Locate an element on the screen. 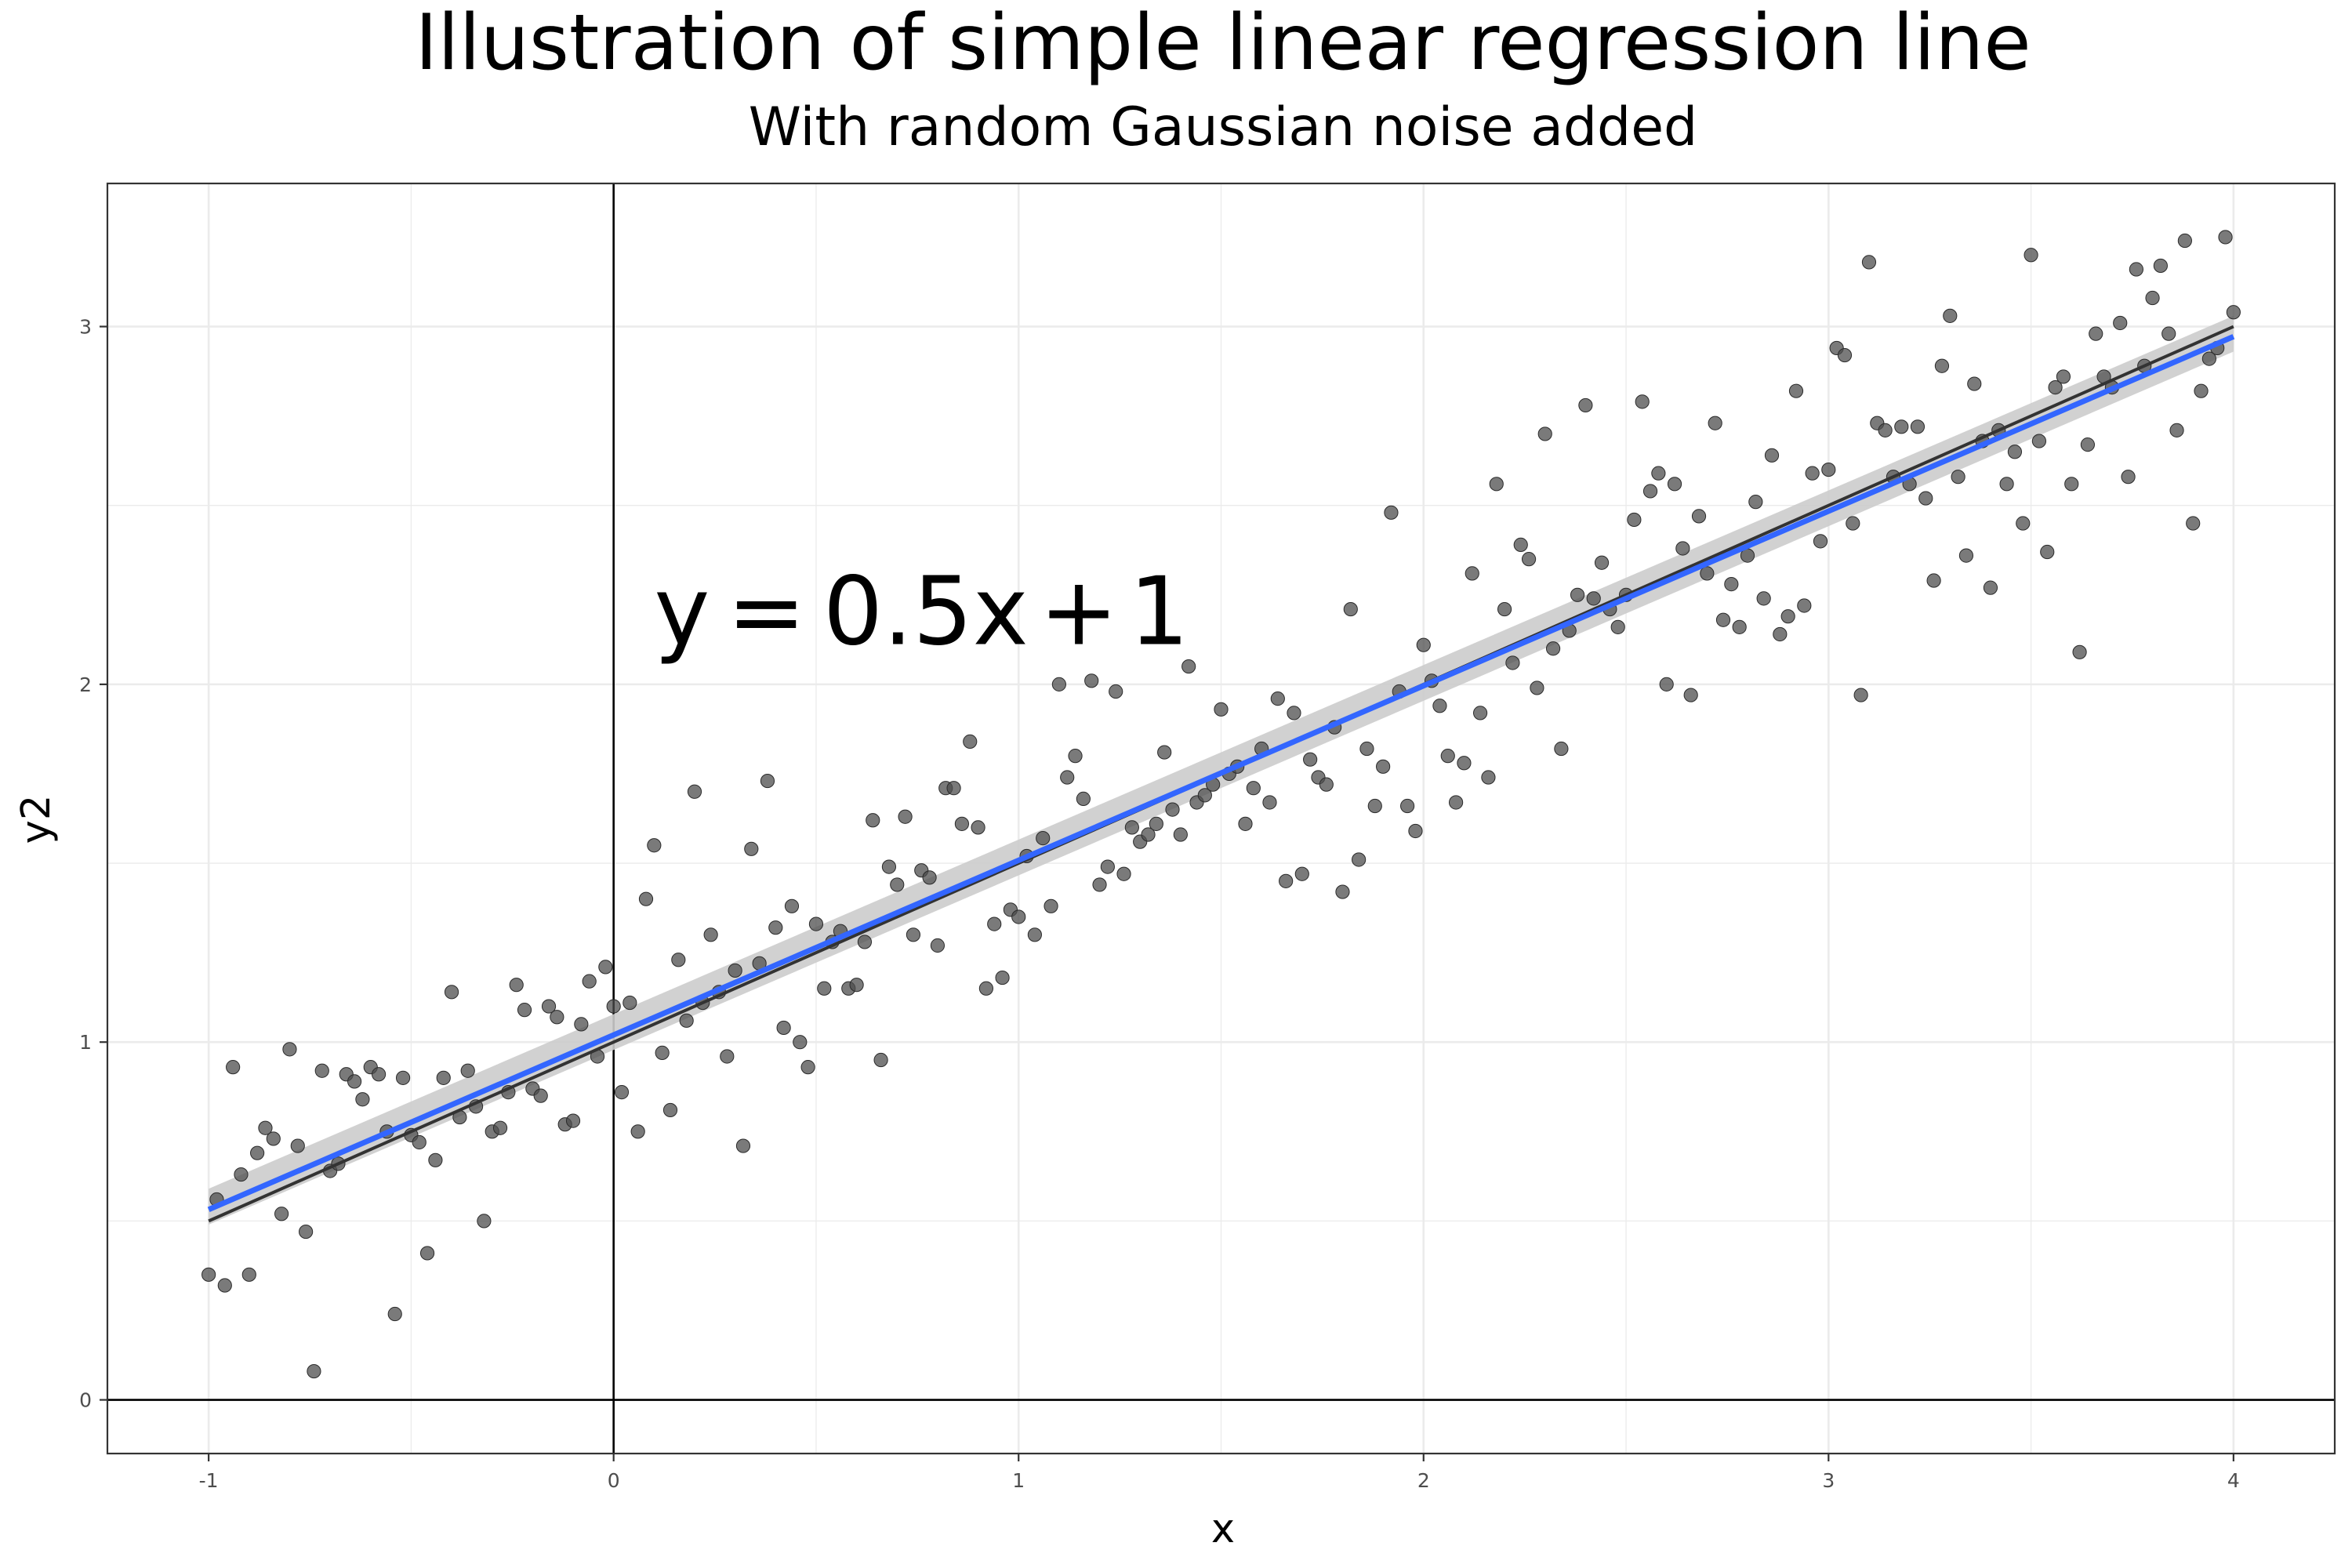 This screenshot has width=2352, height=1568. equation-part: 1 is located at coordinates (1159, 612).